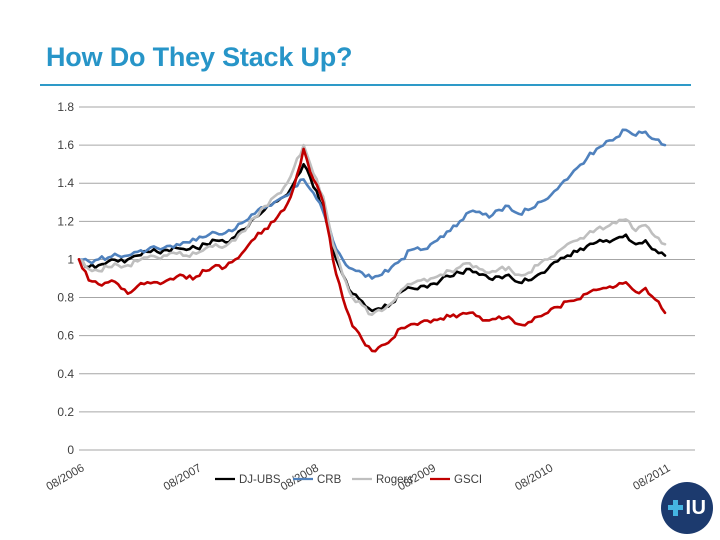 The image size is (720, 540). What do you see at coordinates (65, 374) in the screenshot?
I see `y-axis-tick-label: 0.4` at bounding box center [65, 374].